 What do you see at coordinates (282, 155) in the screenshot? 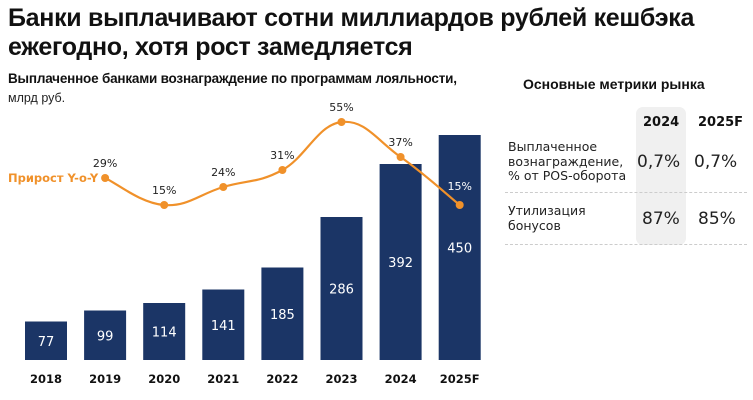
I see `growth-label: 31%` at bounding box center [282, 155].